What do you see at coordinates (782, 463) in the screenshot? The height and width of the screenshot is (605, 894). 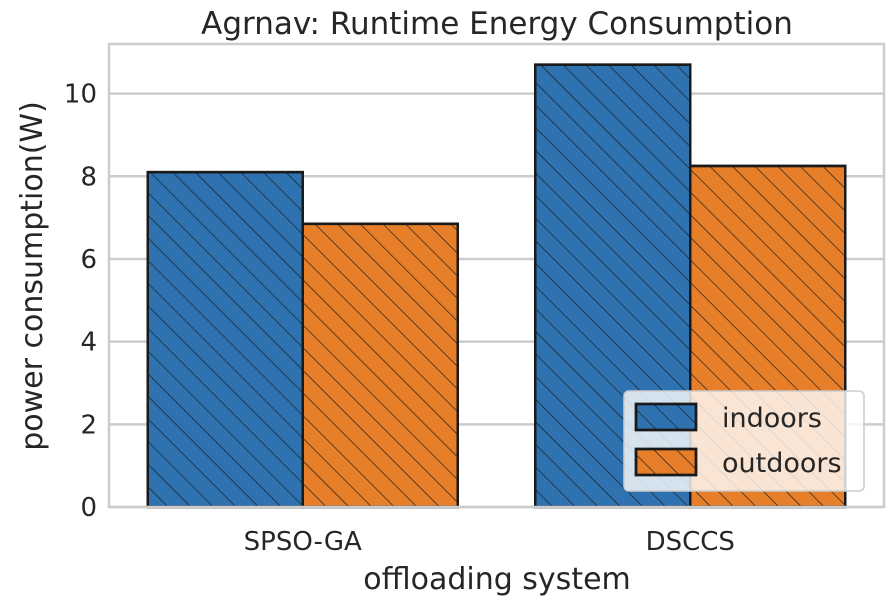 I see `legend-label-outdoors: outdoors` at bounding box center [782, 463].